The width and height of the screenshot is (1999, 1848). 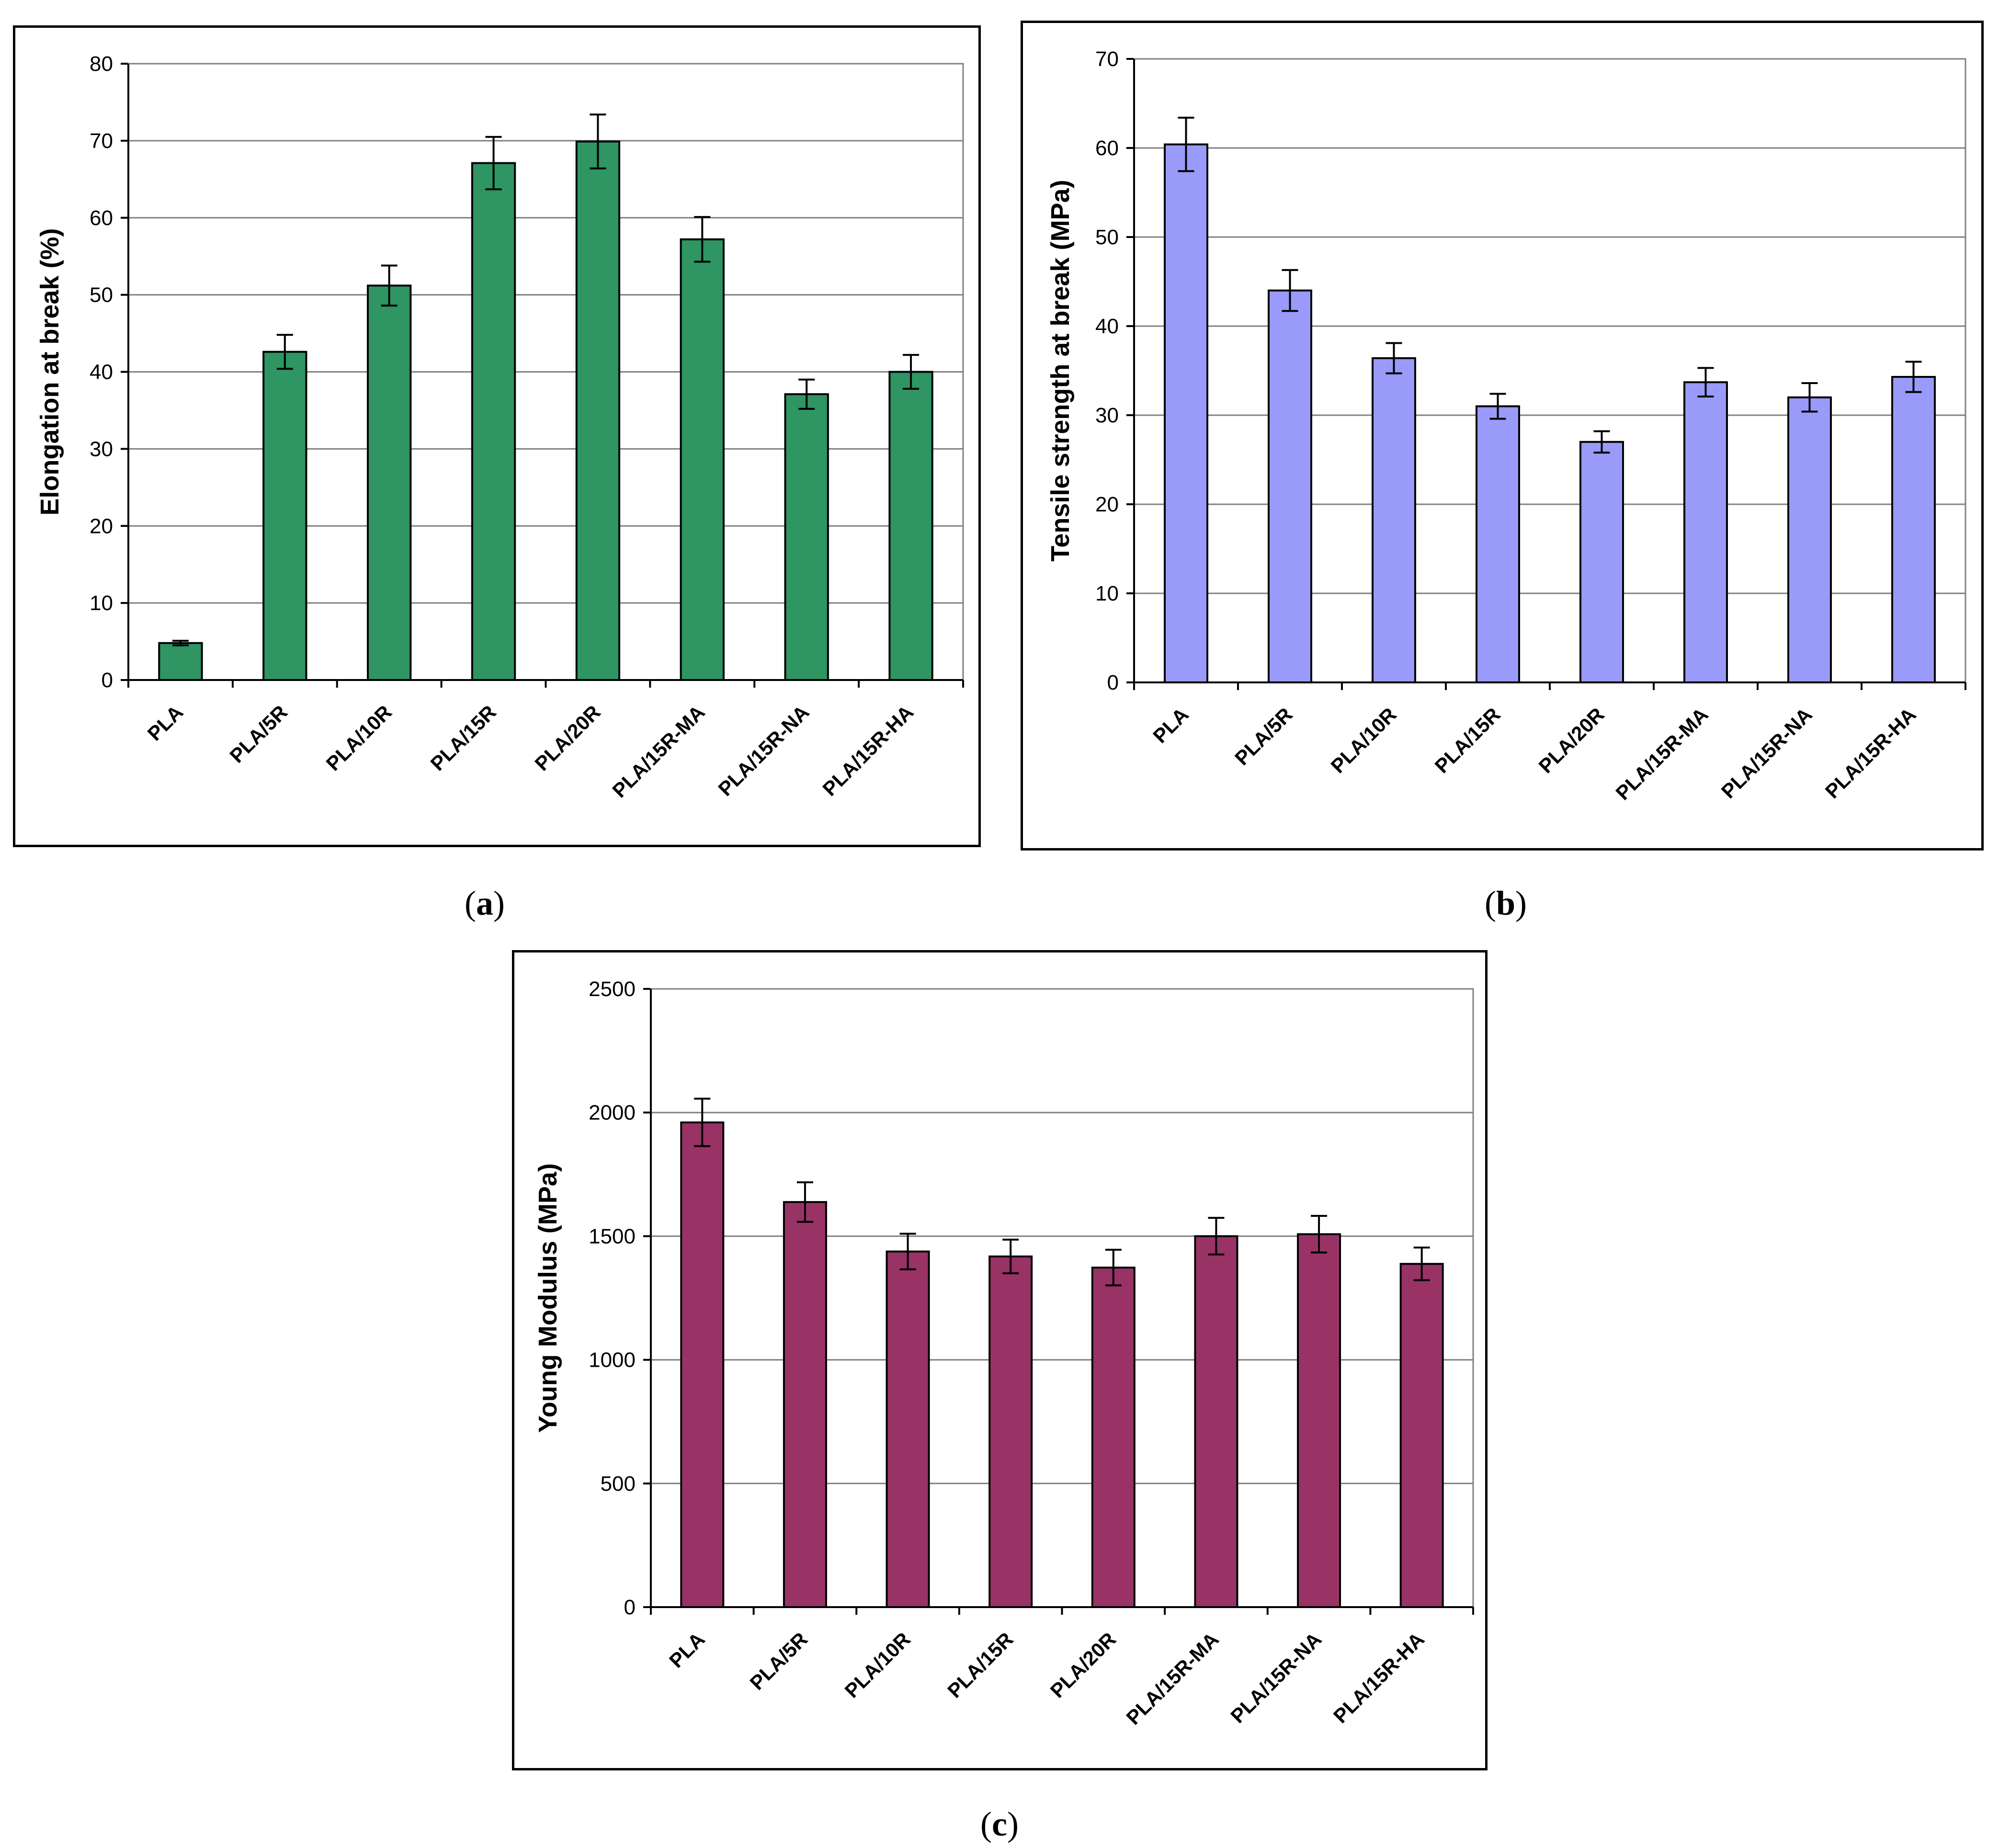 I want to click on y-axis-label: Young Modulus (MPa), so click(x=548, y=1298).